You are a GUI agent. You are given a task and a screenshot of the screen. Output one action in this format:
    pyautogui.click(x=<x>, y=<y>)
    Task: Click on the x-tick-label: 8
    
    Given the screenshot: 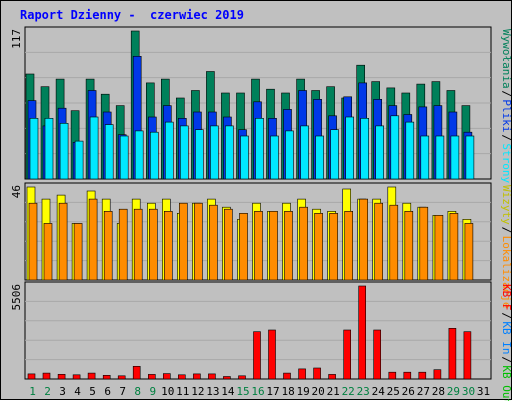 What is the action you would take?
    pyautogui.click(x=137, y=391)
    